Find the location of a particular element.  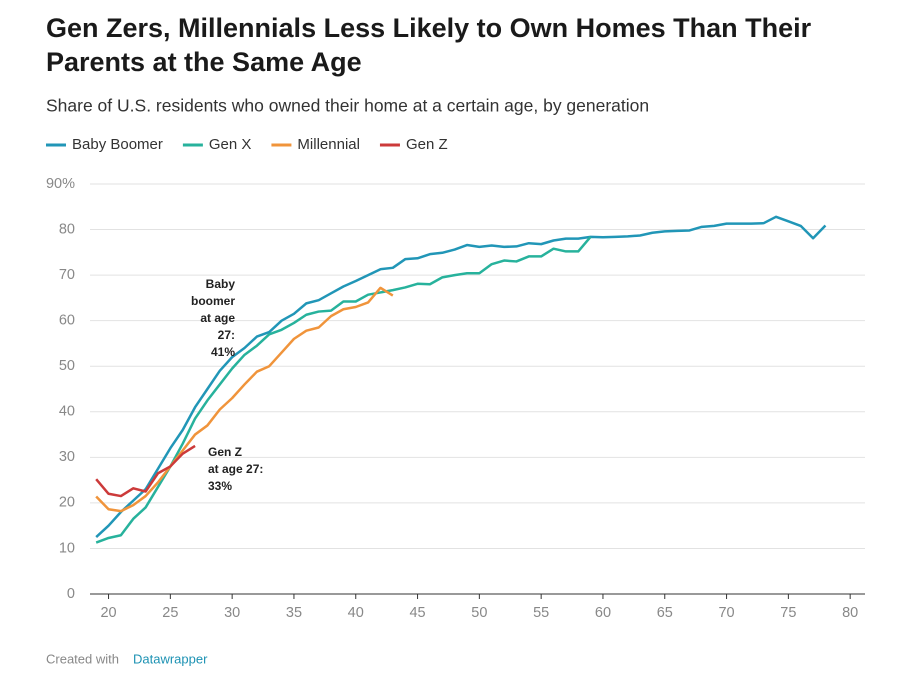

footer-link: Datawrapper is located at coordinates (170, 658).